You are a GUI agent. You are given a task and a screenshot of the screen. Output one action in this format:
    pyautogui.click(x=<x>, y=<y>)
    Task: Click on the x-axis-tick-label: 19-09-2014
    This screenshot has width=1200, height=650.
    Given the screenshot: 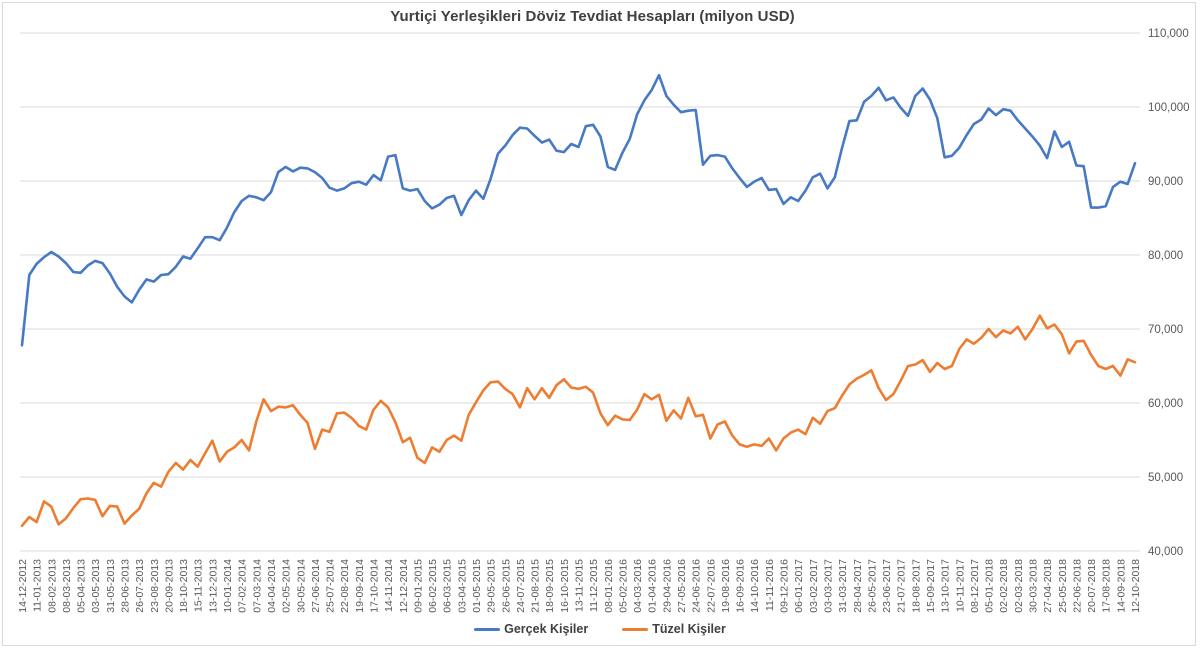 What is the action you would take?
    pyautogui.click(x=360, y=586)
    